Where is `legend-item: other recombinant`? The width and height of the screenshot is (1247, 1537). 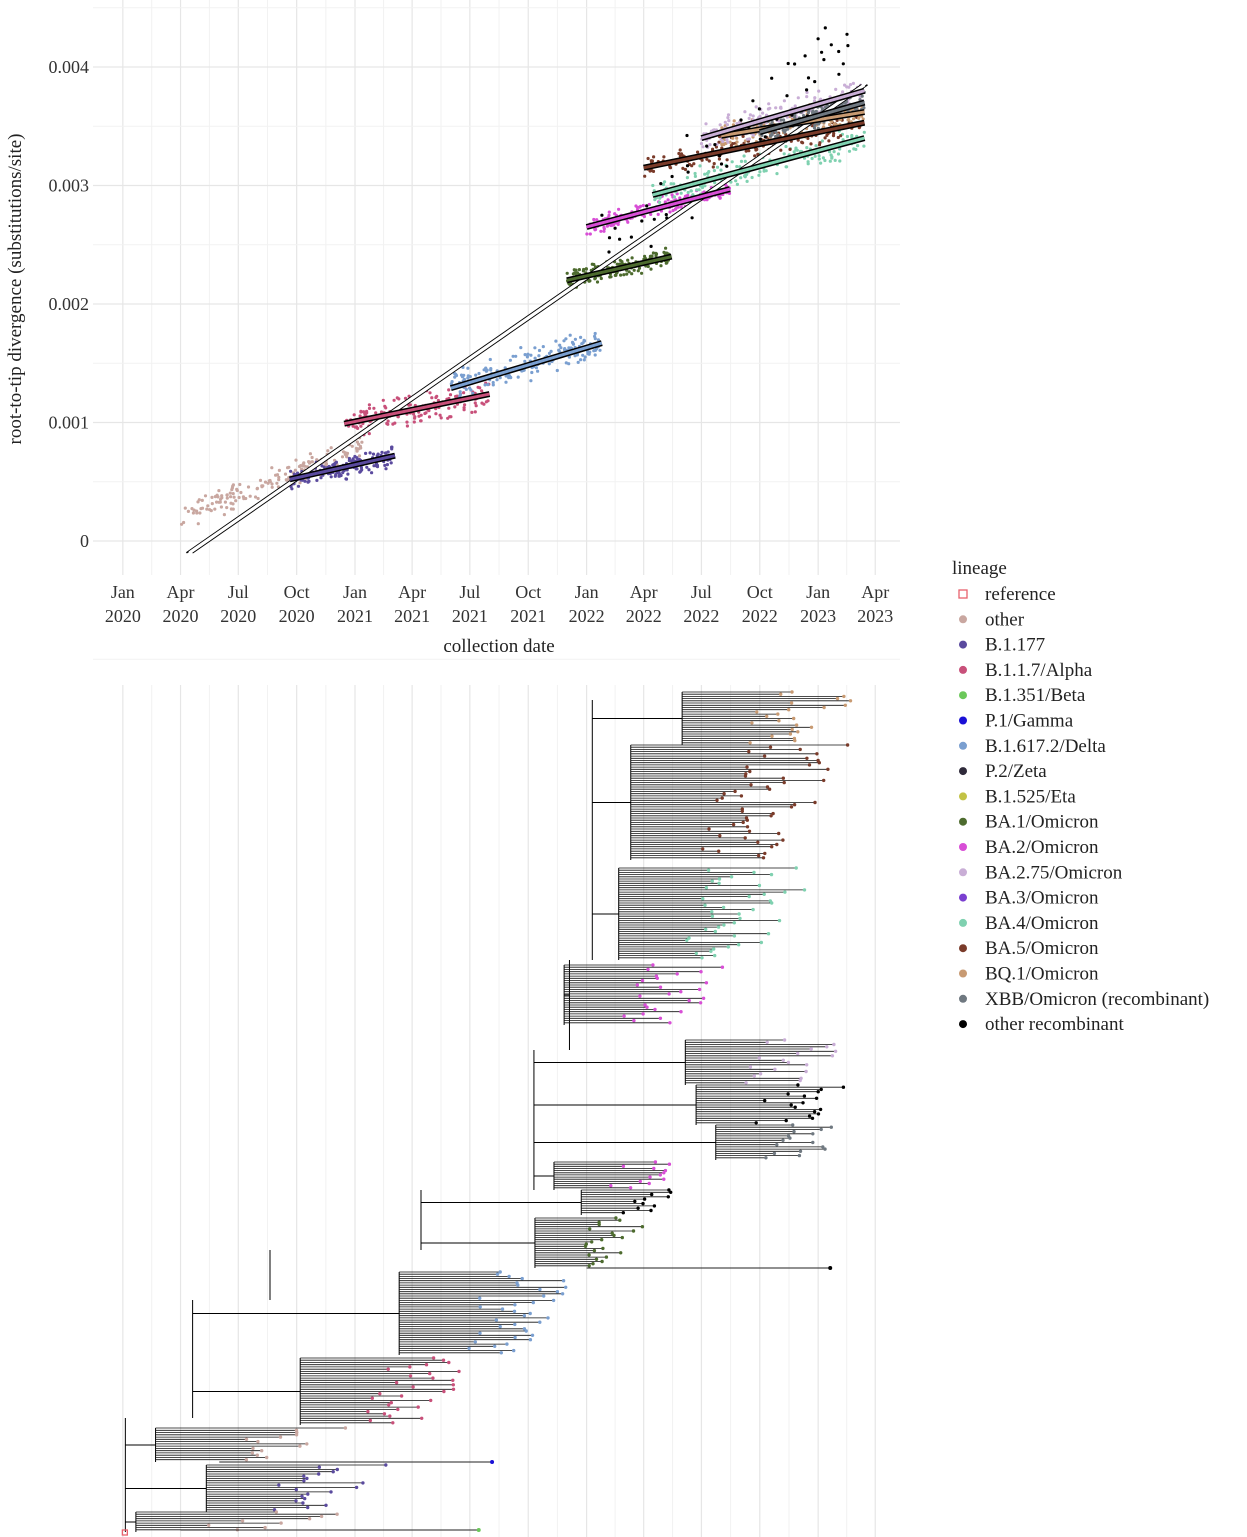 legend-item: other recombinant is located at coordinates (1041, 1024).